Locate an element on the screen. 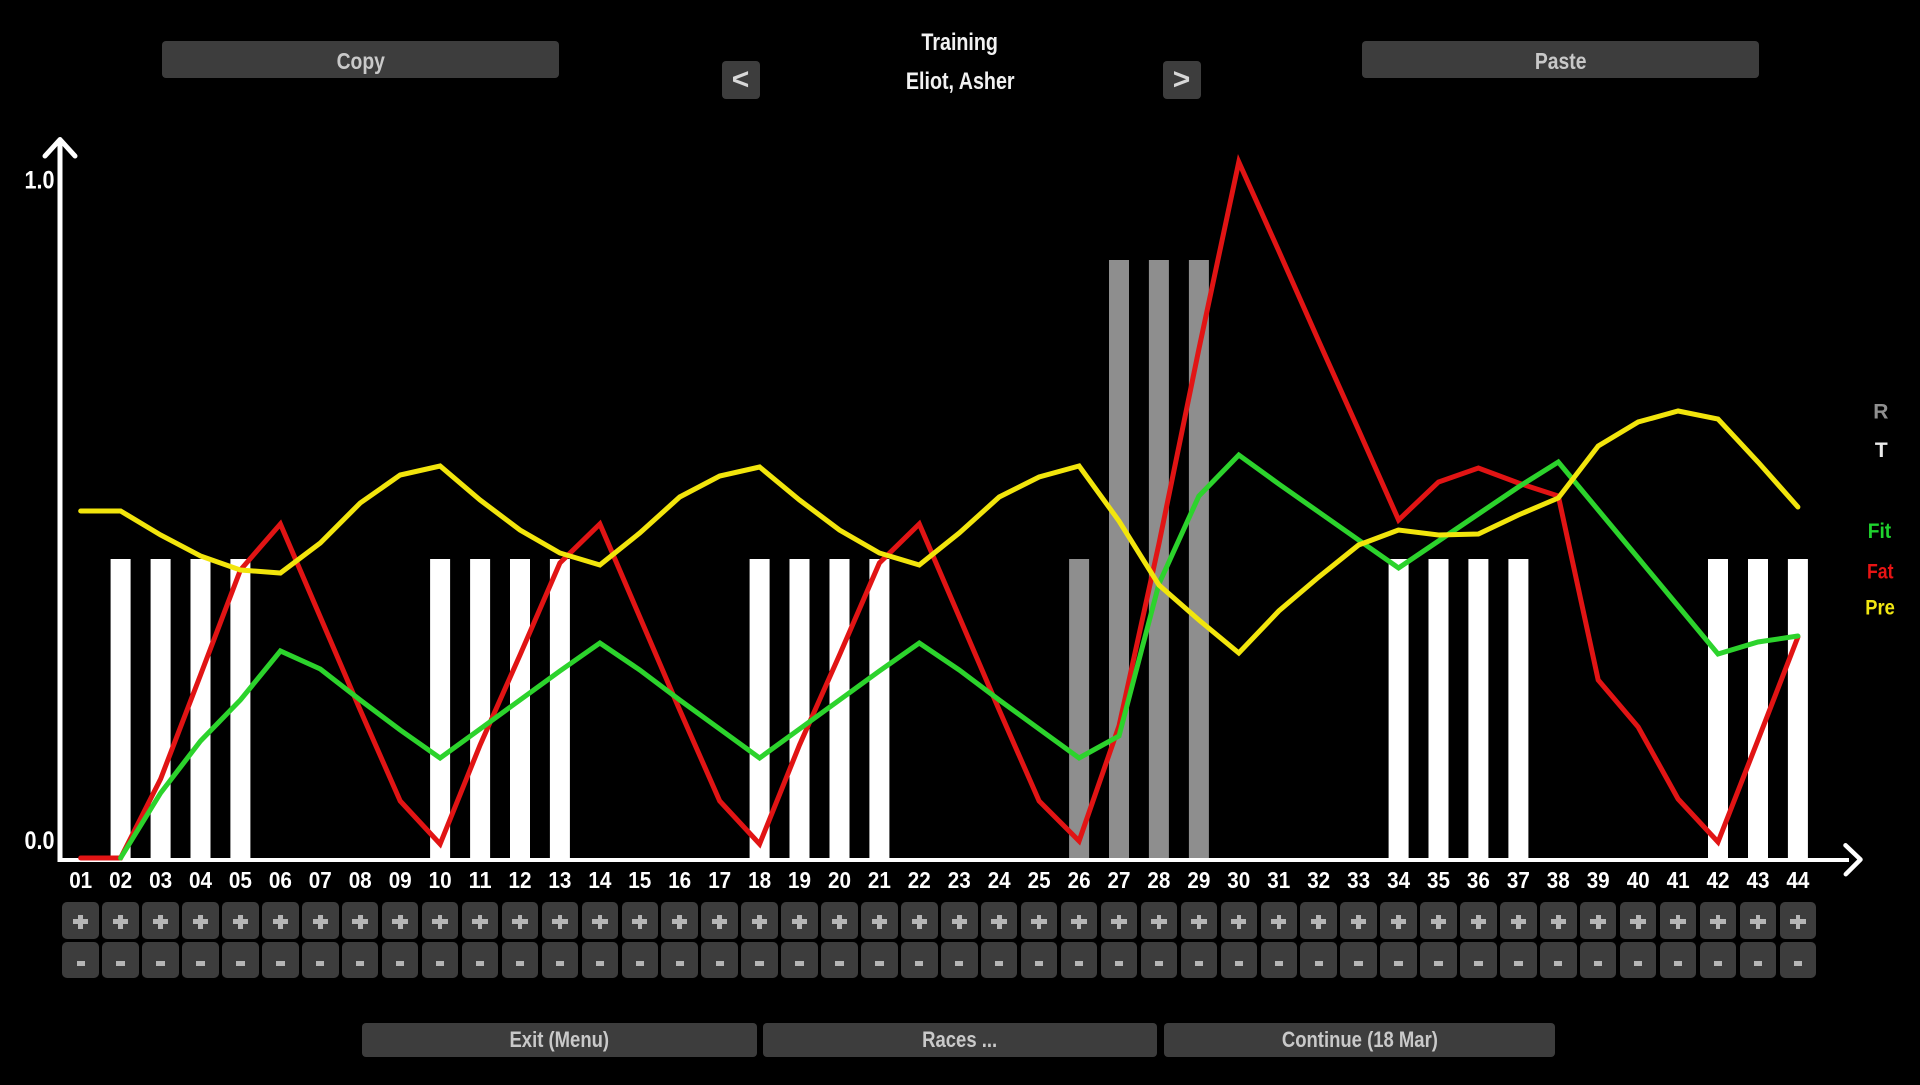 The height and width of the screenshot is (1085, 1920). svg-text: 12 is located at coordinates (520, 880).